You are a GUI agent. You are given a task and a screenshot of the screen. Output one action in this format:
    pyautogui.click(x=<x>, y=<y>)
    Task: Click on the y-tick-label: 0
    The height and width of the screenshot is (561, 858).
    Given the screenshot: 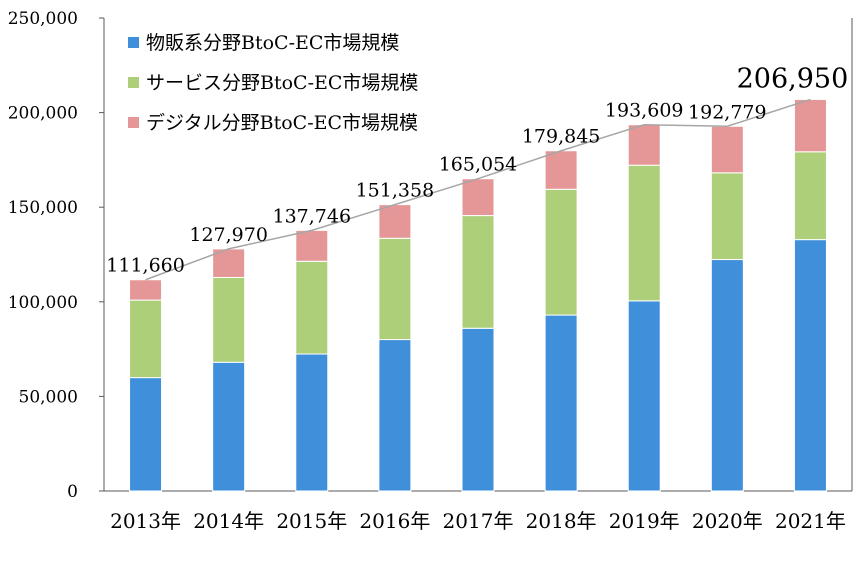 What is the action you would take?
    pyautogui.click(x=72, y=492)
    